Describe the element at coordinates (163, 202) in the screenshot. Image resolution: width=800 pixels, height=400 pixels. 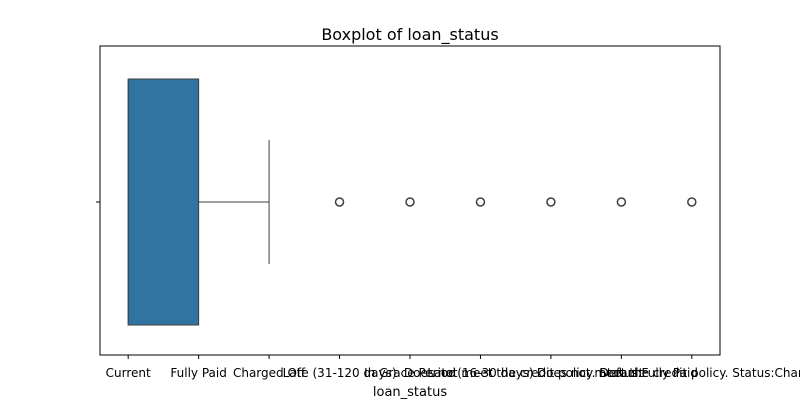
I see `box-iqr` at that location.